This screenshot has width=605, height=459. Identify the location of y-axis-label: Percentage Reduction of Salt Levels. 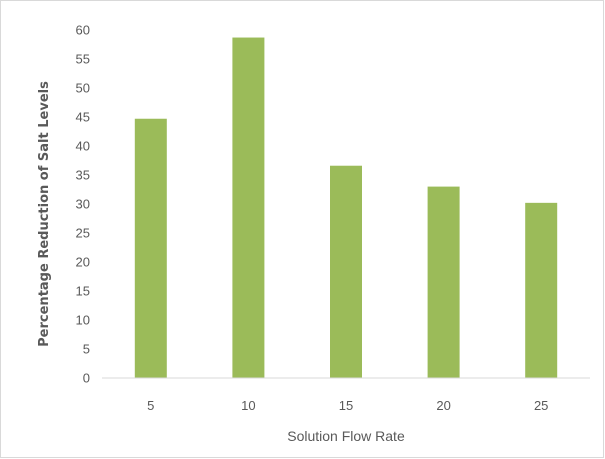
(44, 214).